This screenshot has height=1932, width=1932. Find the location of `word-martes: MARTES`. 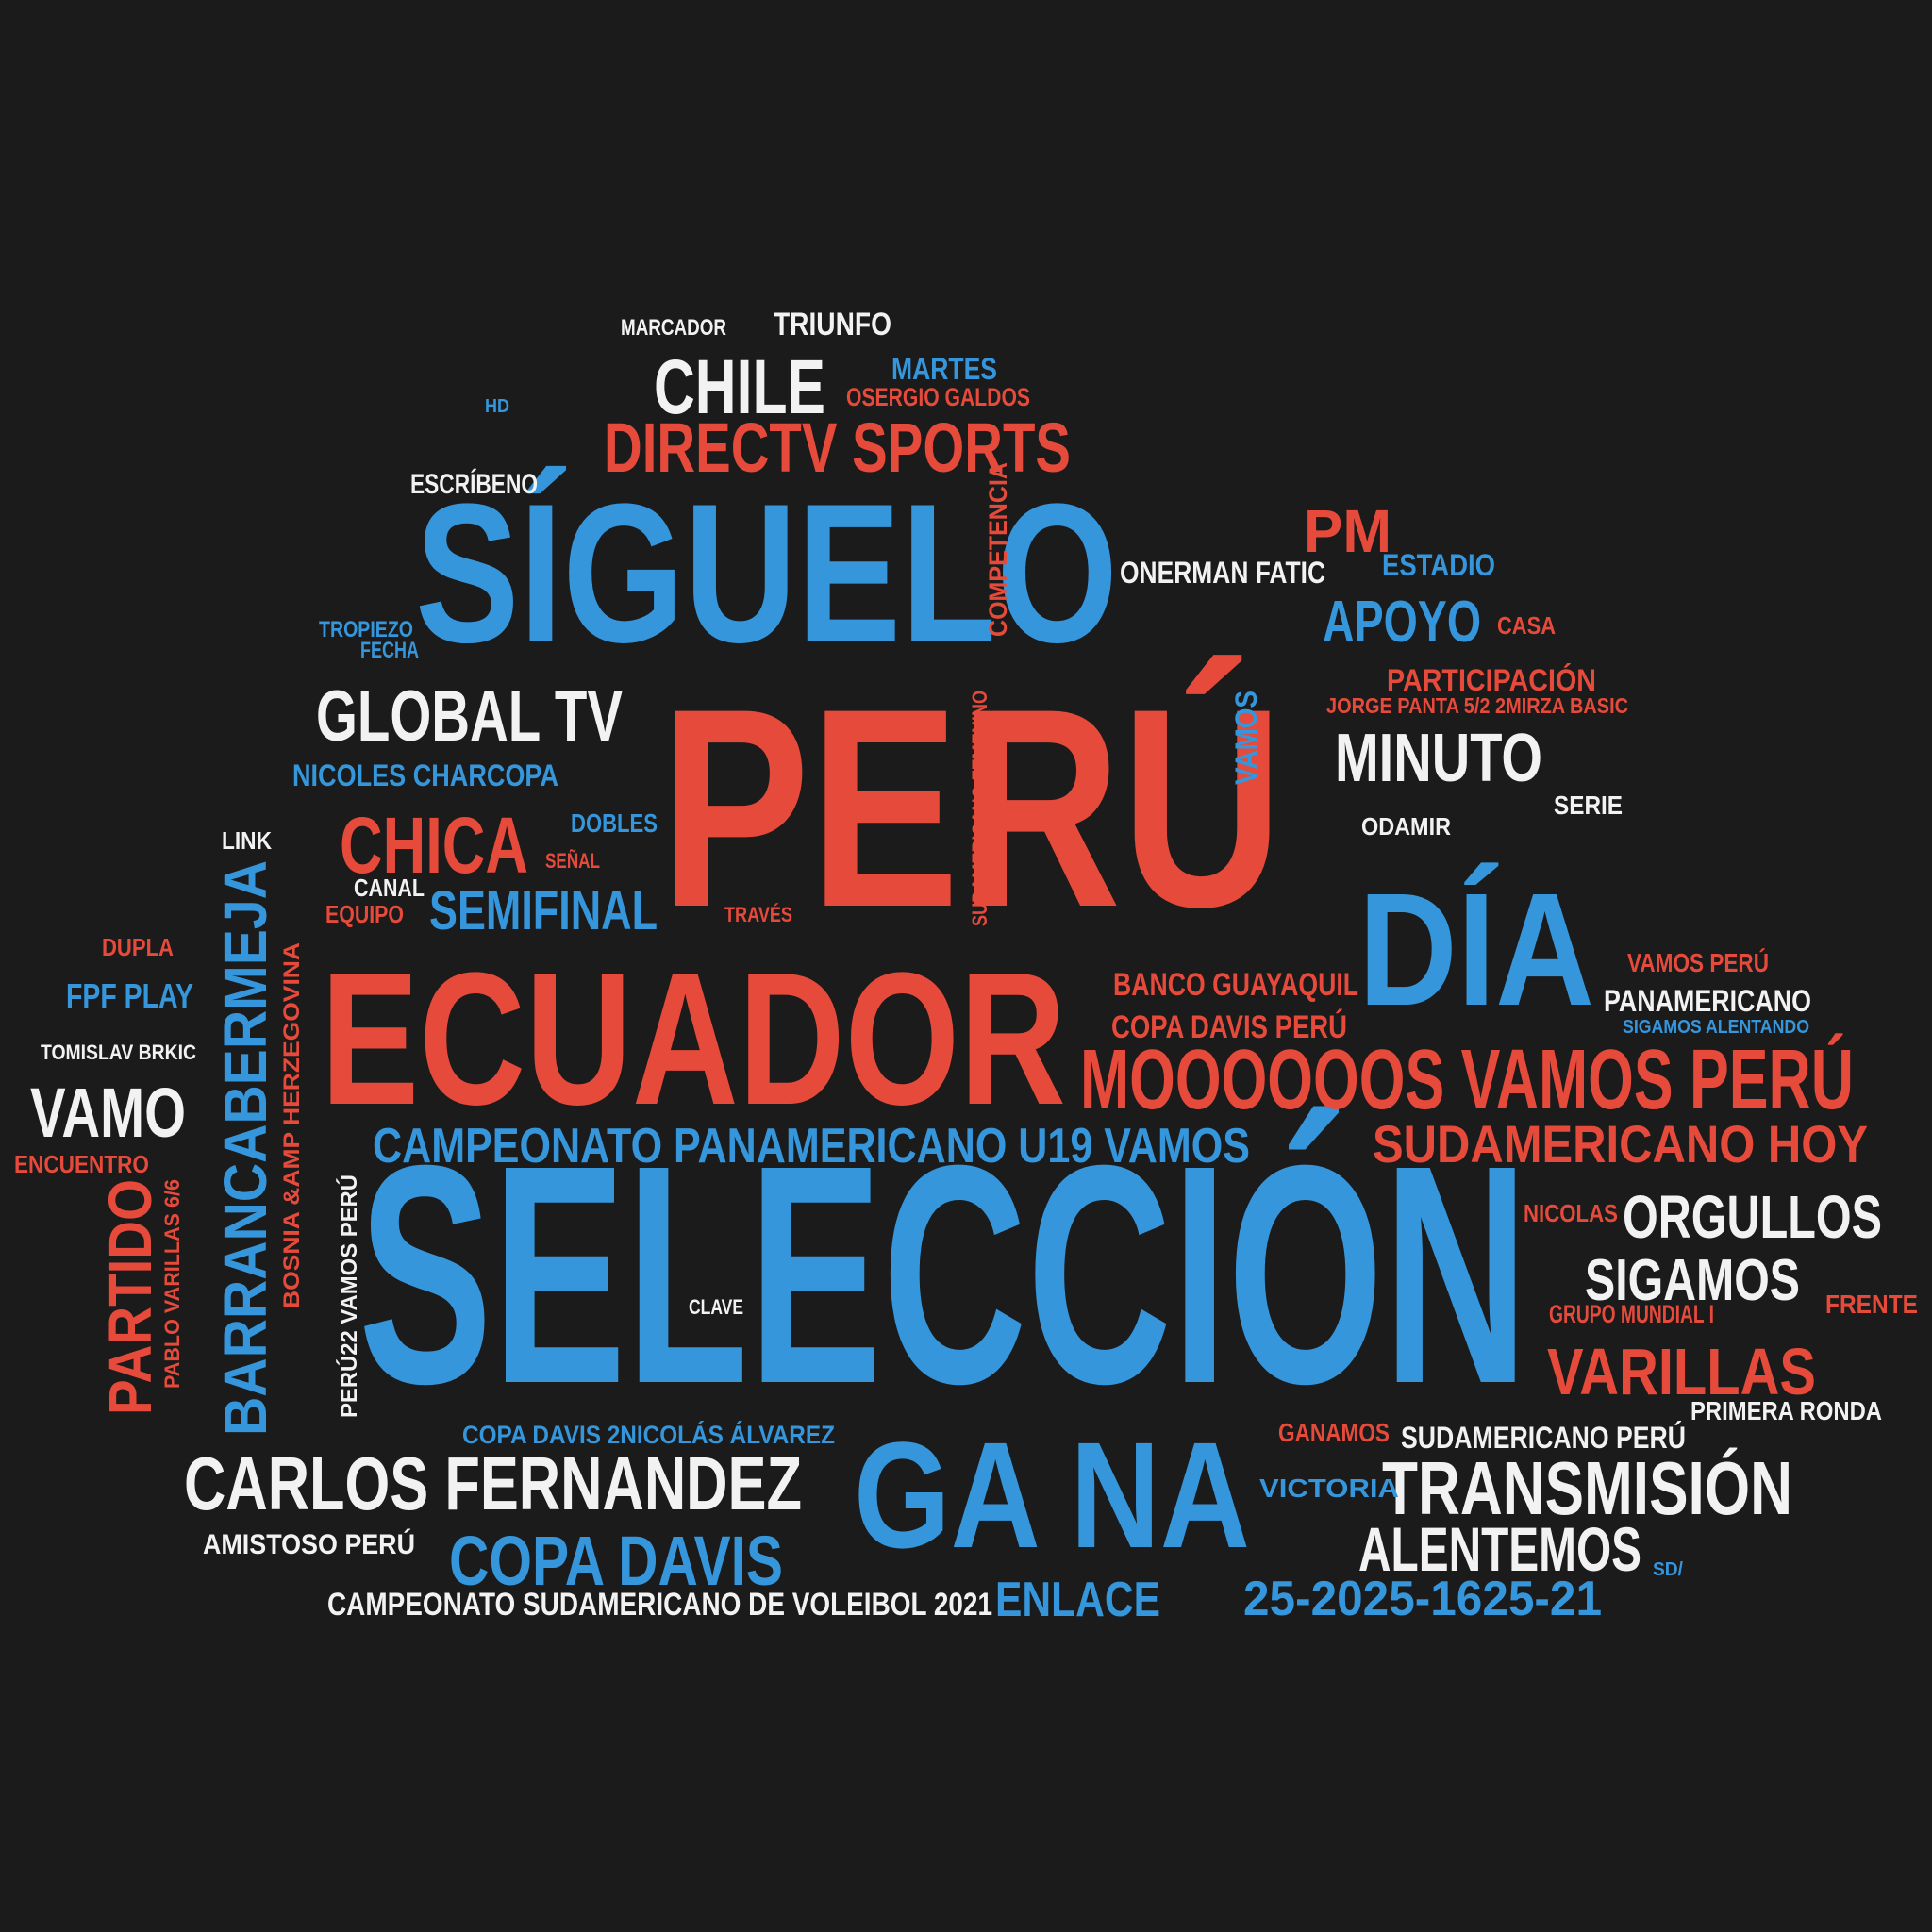

word-martes: MARTES is located at coordinates (944, 369).